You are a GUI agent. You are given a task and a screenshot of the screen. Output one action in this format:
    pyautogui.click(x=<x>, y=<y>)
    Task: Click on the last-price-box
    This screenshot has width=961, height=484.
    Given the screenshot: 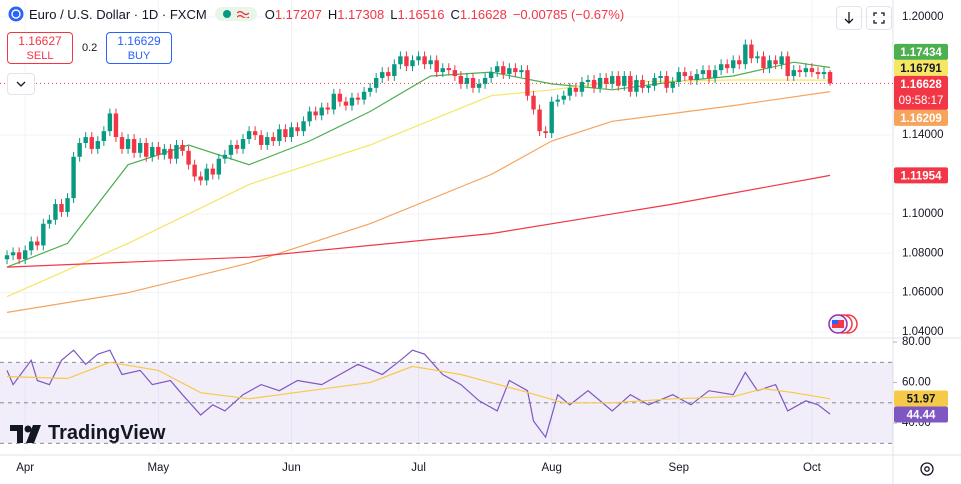 What is the action you would take?
    pyautogui.click(x=921, y=92)
    